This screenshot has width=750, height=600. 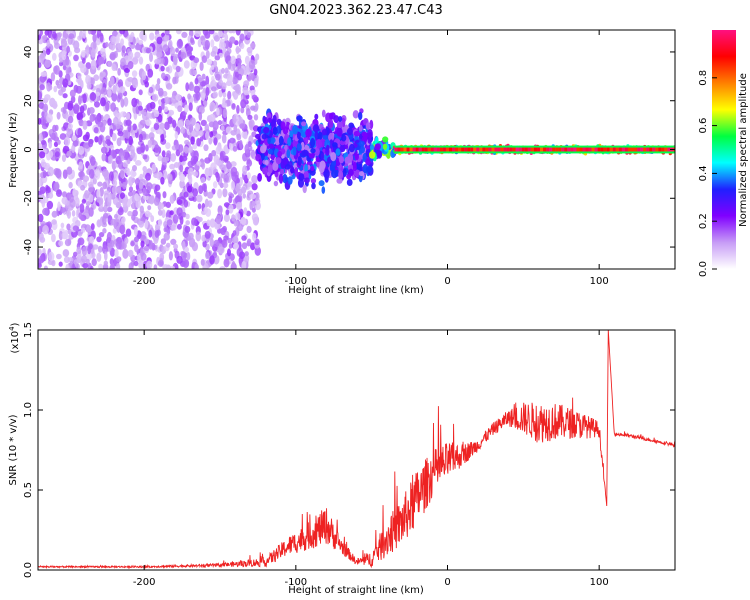 What do you see at coordinates (28, 149) in the screenshot?
I see `y-tick-label: 0` at bounding box center [28, 149].